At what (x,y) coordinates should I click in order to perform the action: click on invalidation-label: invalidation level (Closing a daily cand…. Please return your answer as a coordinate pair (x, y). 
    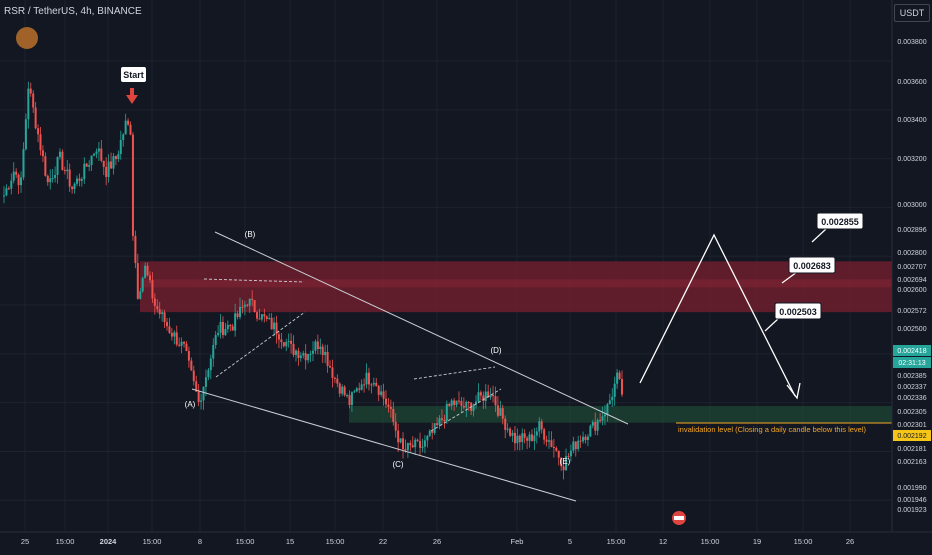
    Looking at the image, I should click on (772, 429).